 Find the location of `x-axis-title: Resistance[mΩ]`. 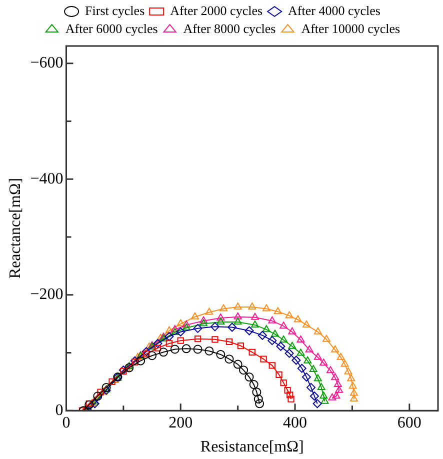

x-axis-title: Resistance[mΩ] is located at coordinates (252, 447).